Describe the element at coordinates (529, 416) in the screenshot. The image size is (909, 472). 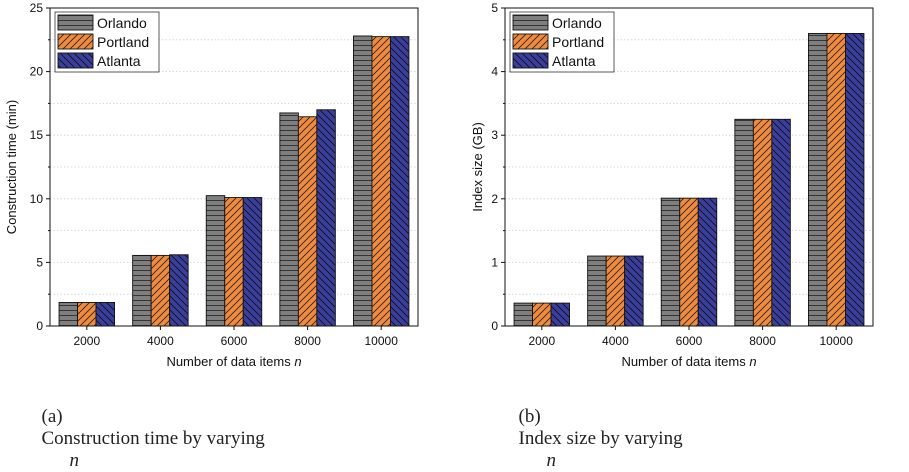
I see `caption-b-label: (b)` at that location.